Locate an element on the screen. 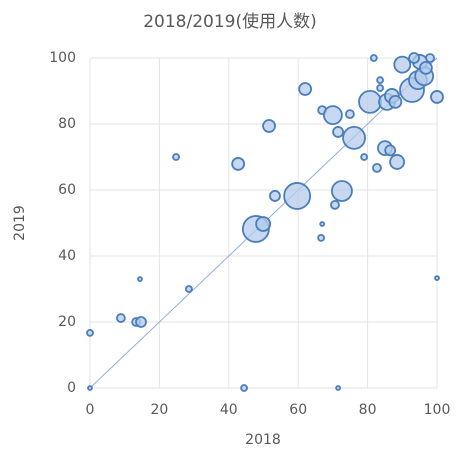 This screenshot has width=466, height=452. x-tick-label: 80 is located at coordinates (368, 410).